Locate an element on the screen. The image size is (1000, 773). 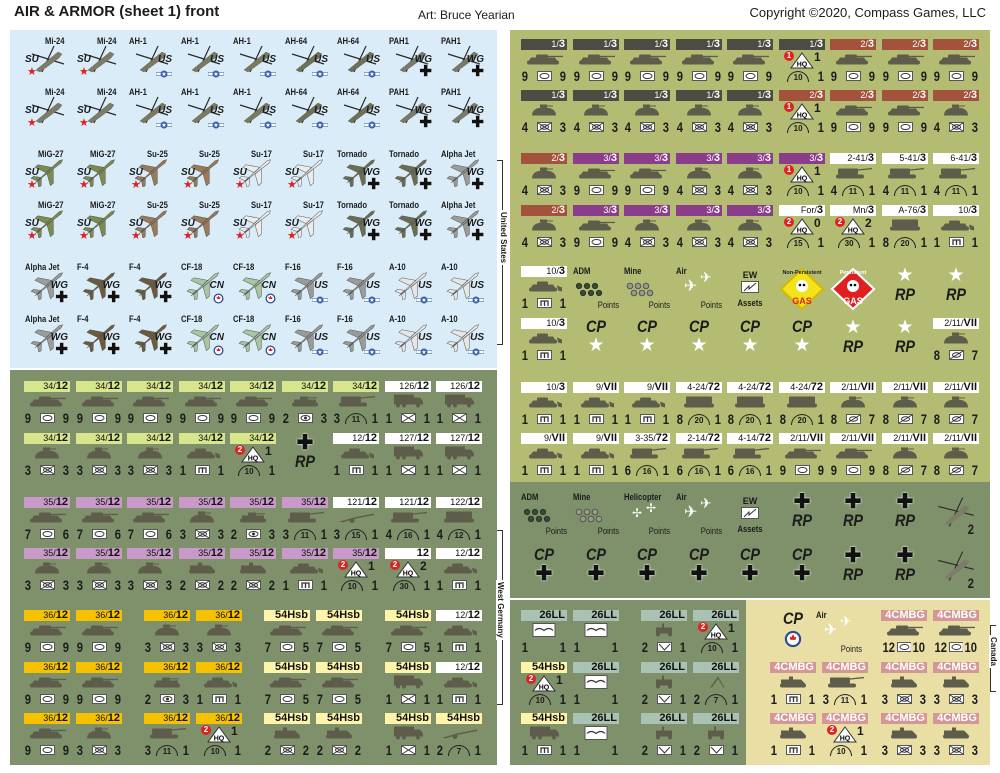
aircraft-name: Tornado is located at coordinates (404, 154).